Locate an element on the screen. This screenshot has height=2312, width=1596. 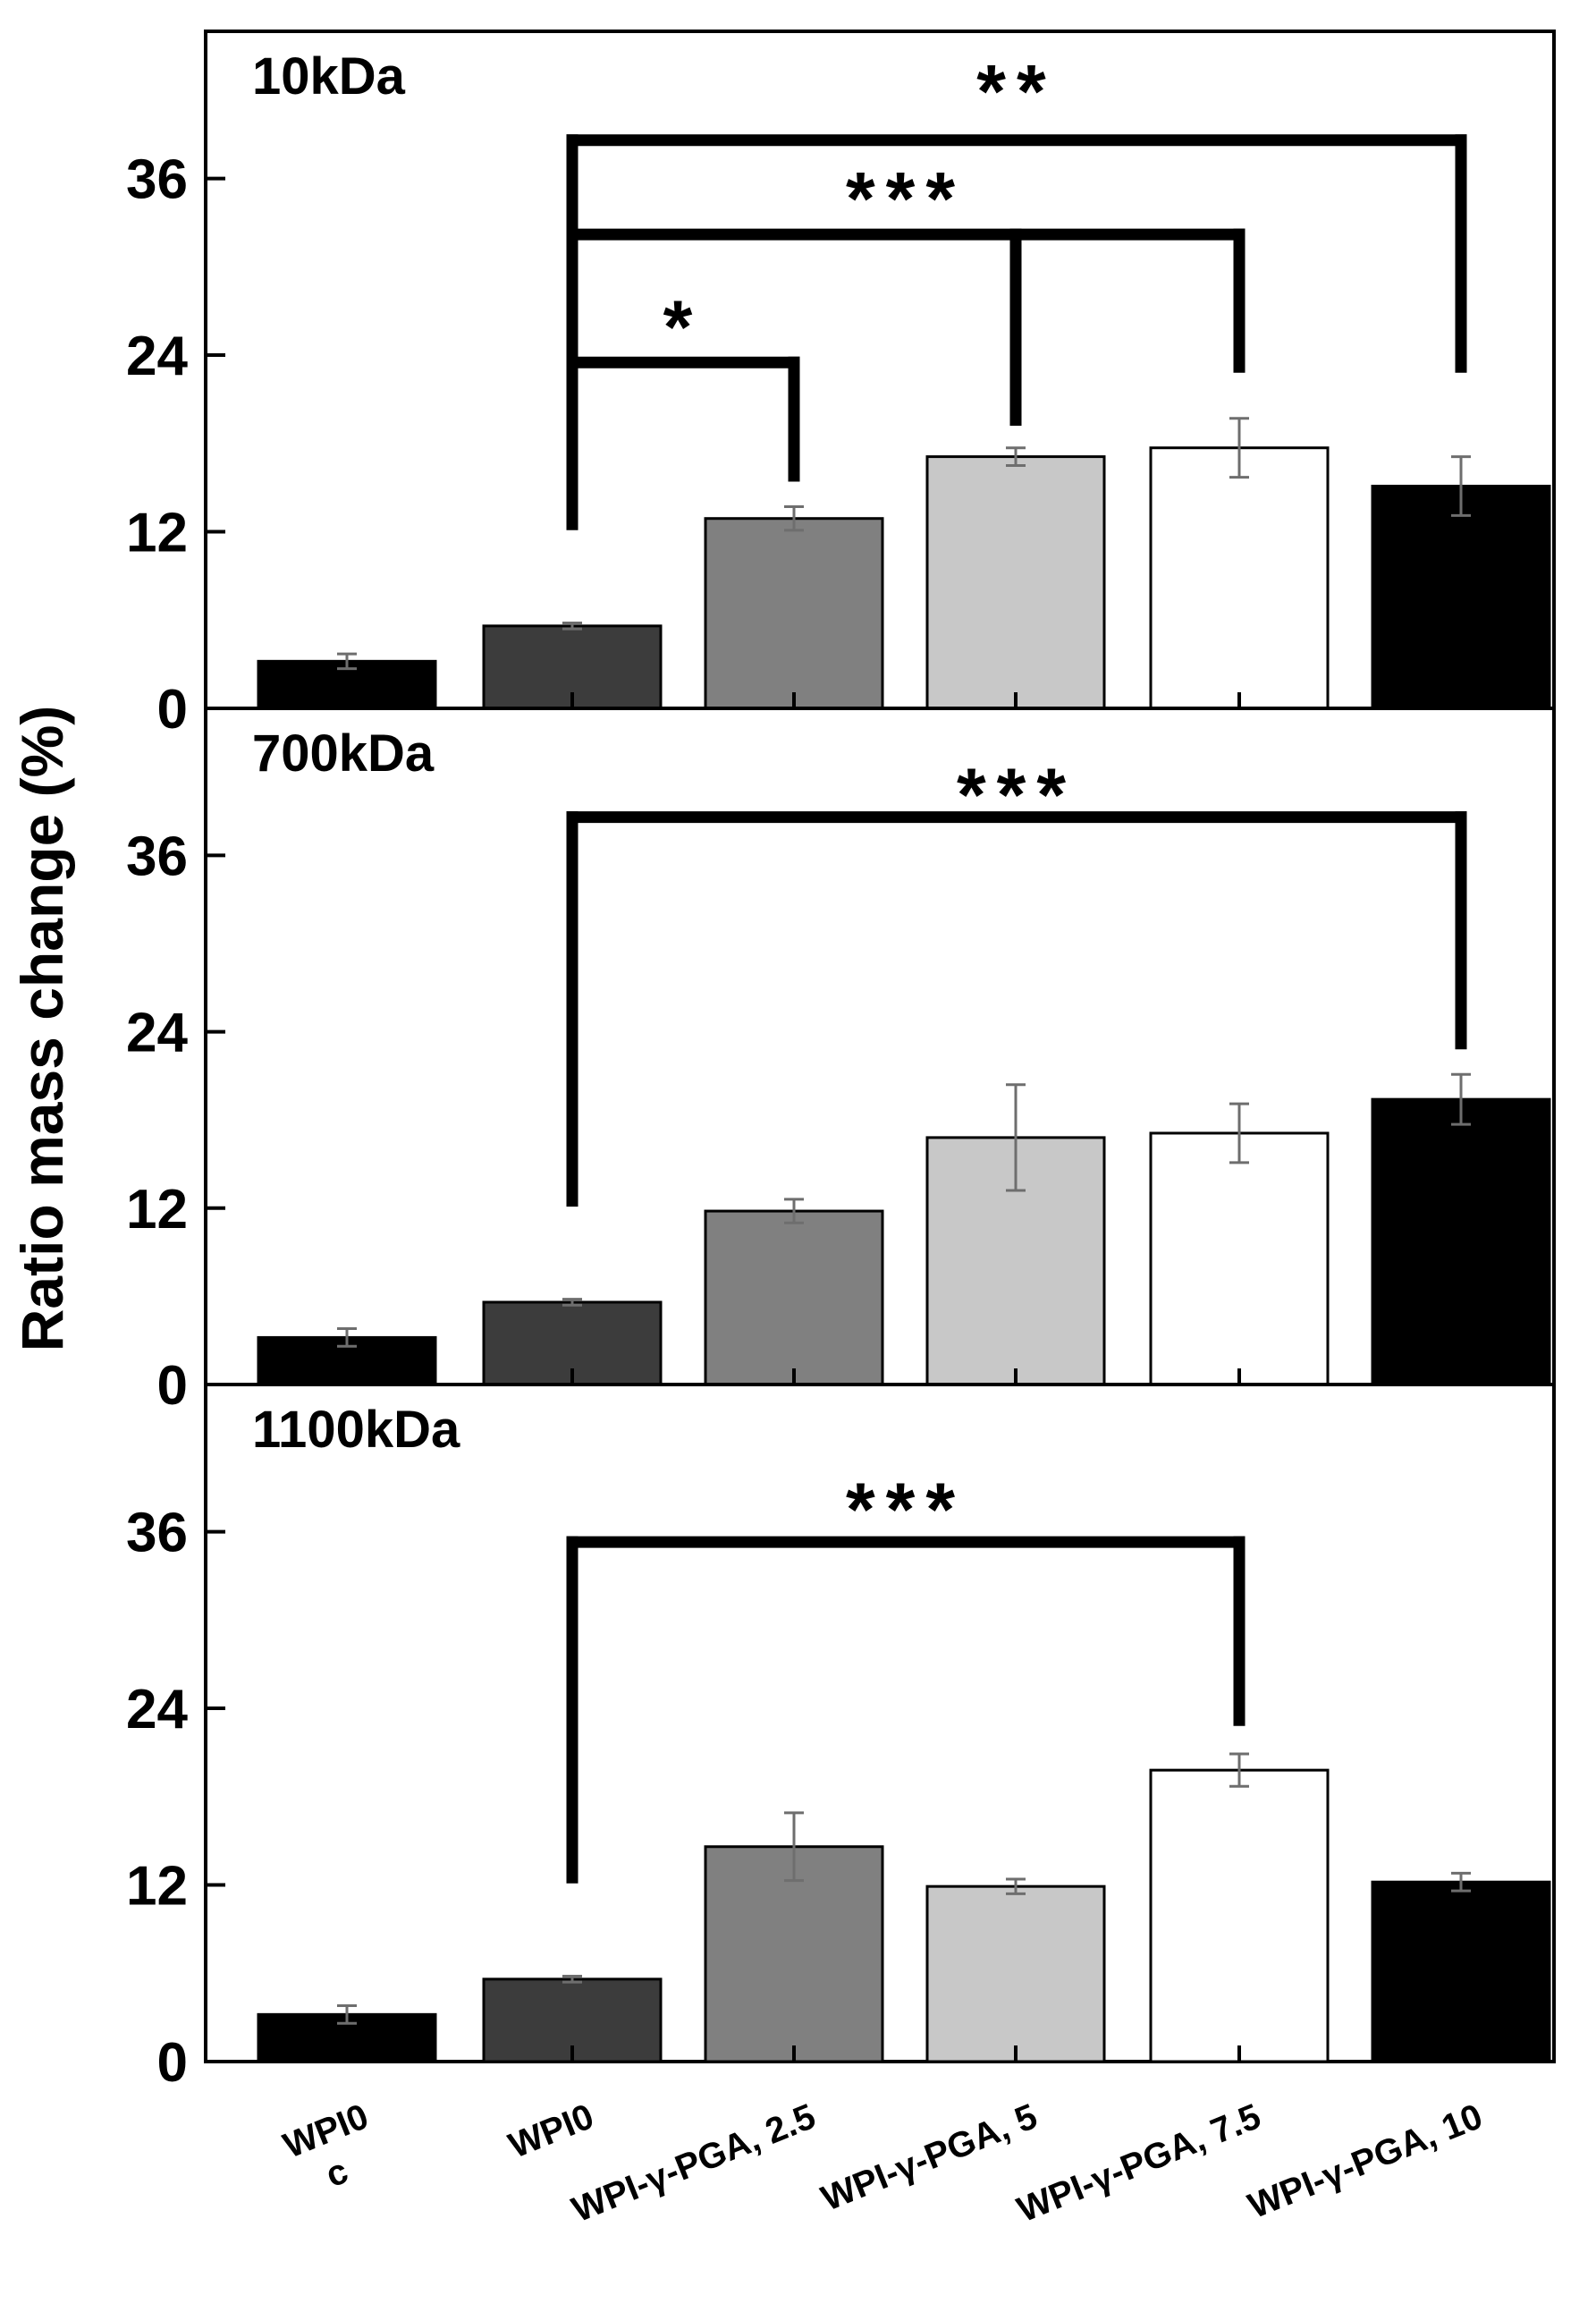
x-tick-label-3: WPI-γ-PGA, 2.5 is located at coordinates (694, 2163).